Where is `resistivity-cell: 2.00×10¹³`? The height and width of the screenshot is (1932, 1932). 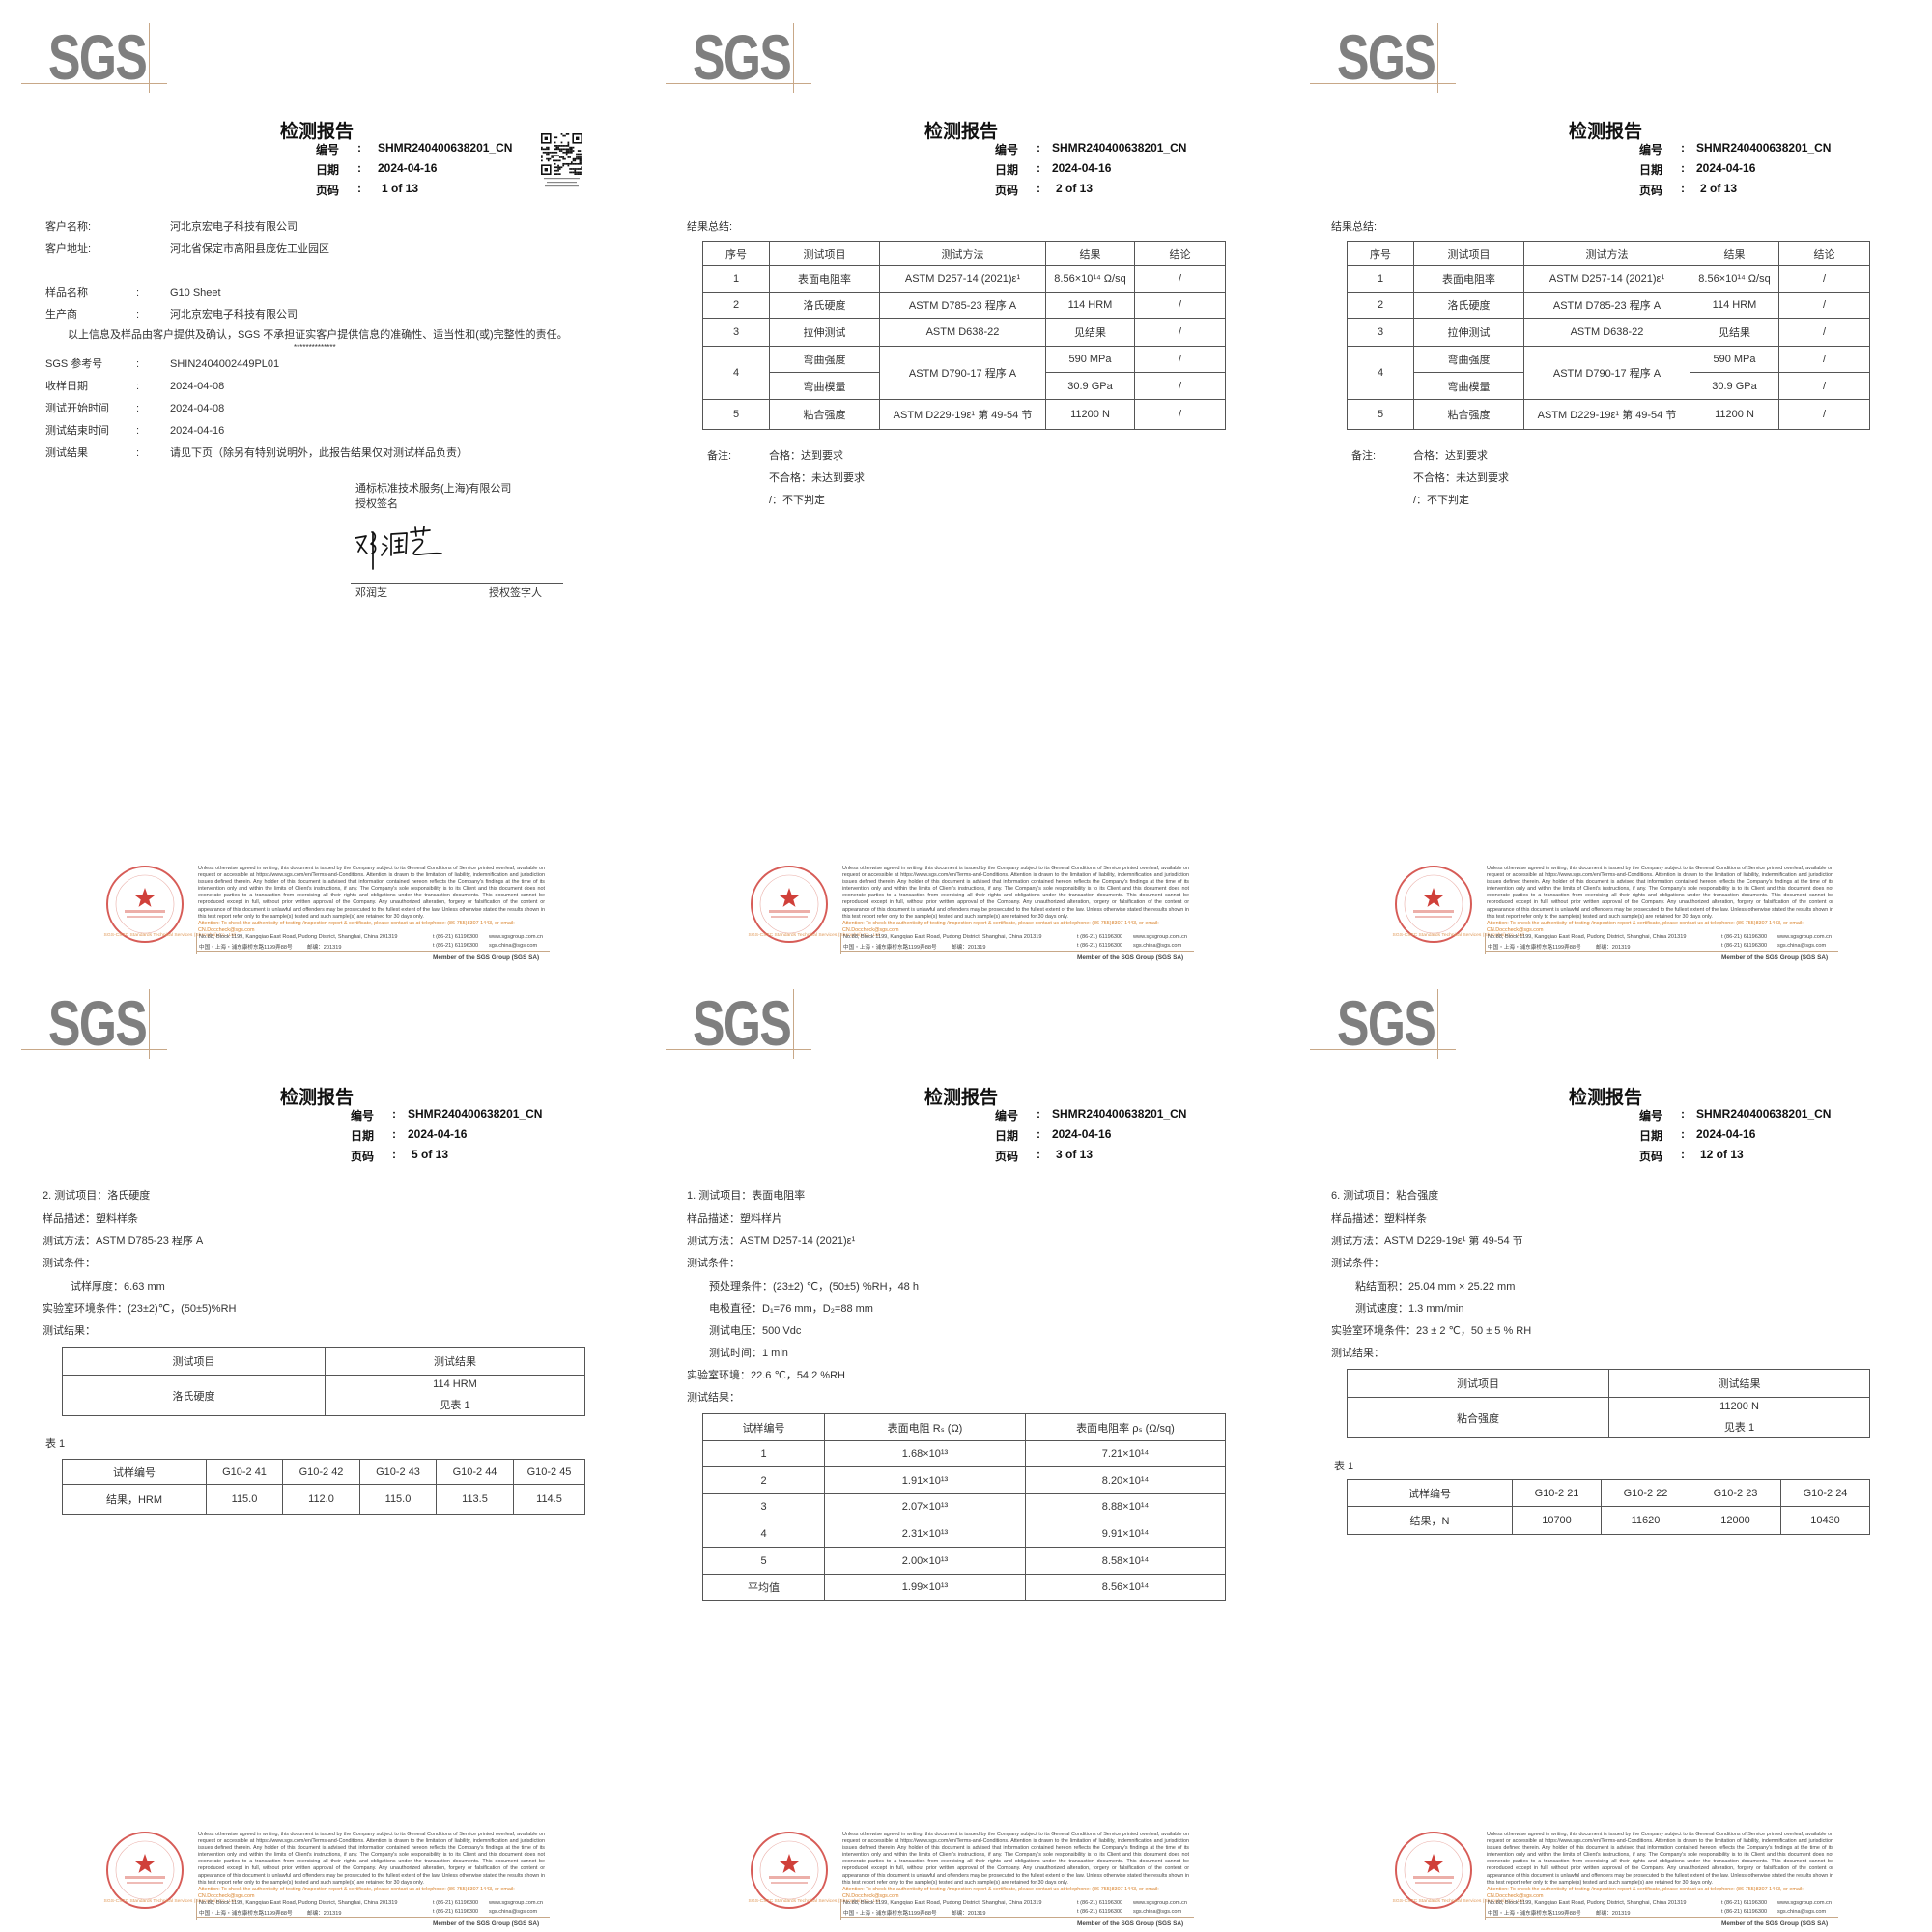 resistivity-cell: 2.00×10¹³ is located at coordinates (925, 1561).